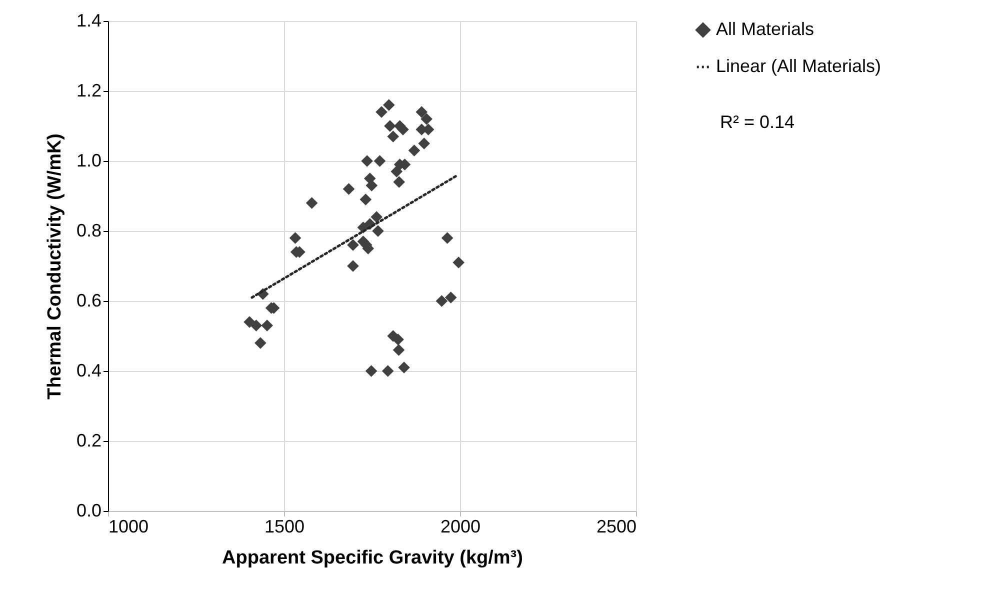 The image size is (987, 602). I want to click on y-tick-label: 1.4, so click(89, 20).